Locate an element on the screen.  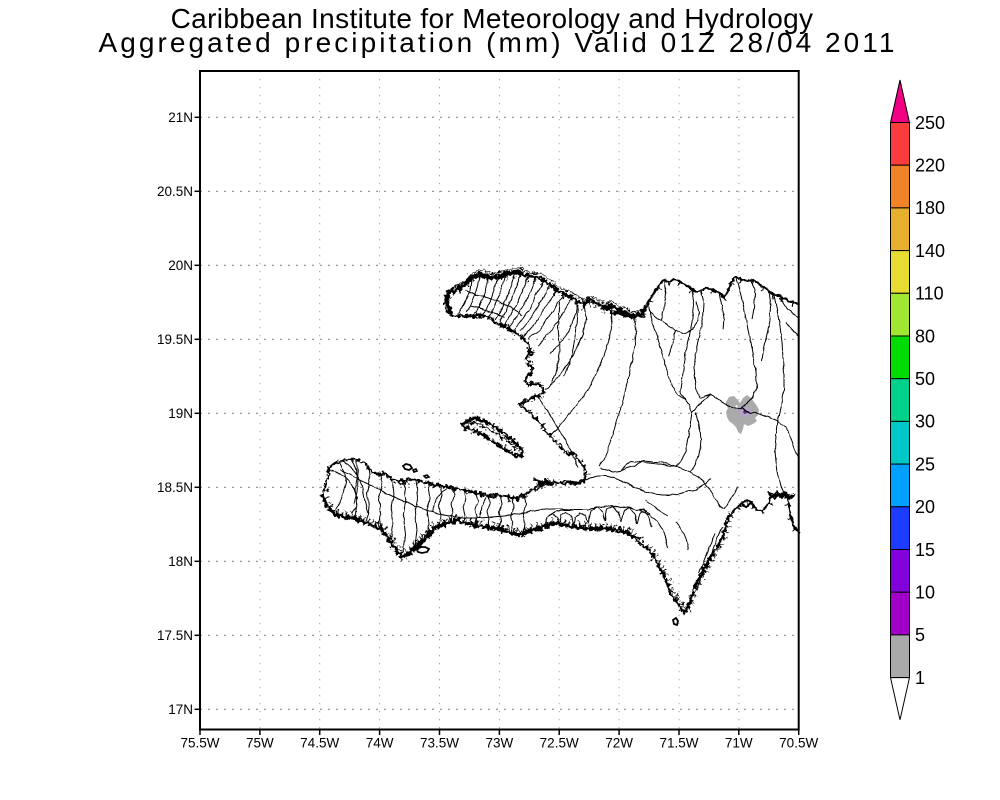
svg-text: 19N is located at coordinates (180, 413).